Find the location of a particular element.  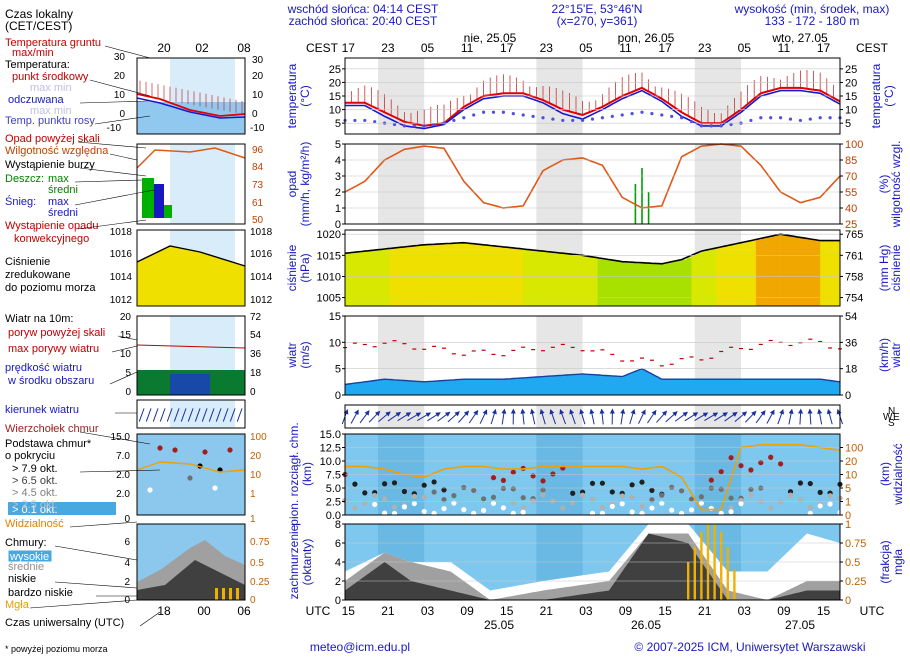

tick-right: 25 is located at coordinates (851, 225).